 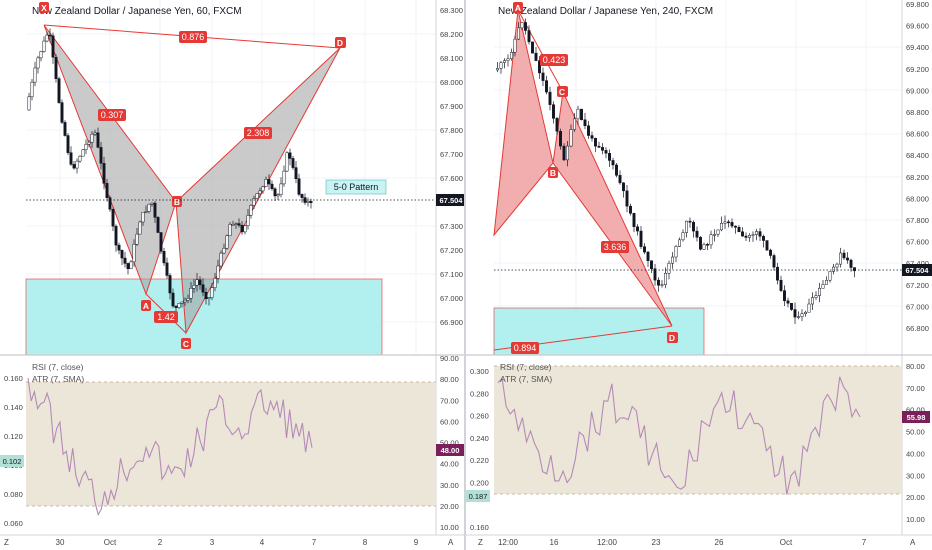 I want to click on right-atr-badge, so click(x=478, y=496).